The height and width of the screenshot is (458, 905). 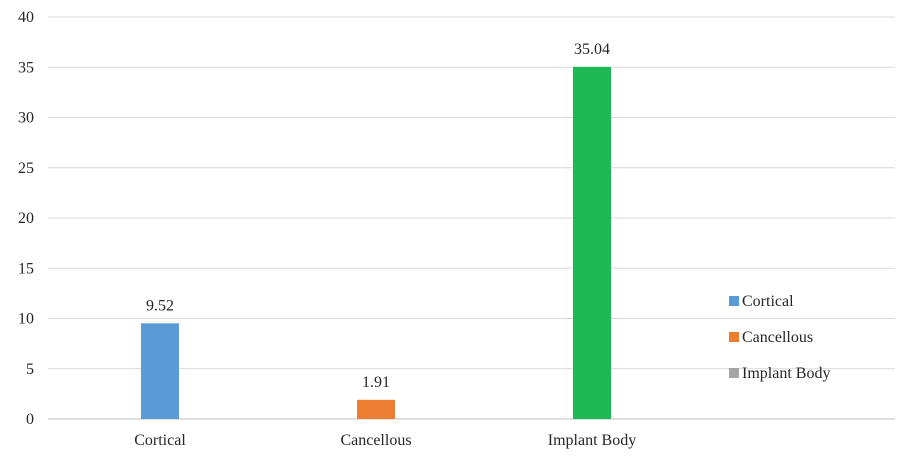 What do you see at coordinates (160, 305) in the screenshot?
I see `data-label: 9.52` at bounding box center [160, 305].